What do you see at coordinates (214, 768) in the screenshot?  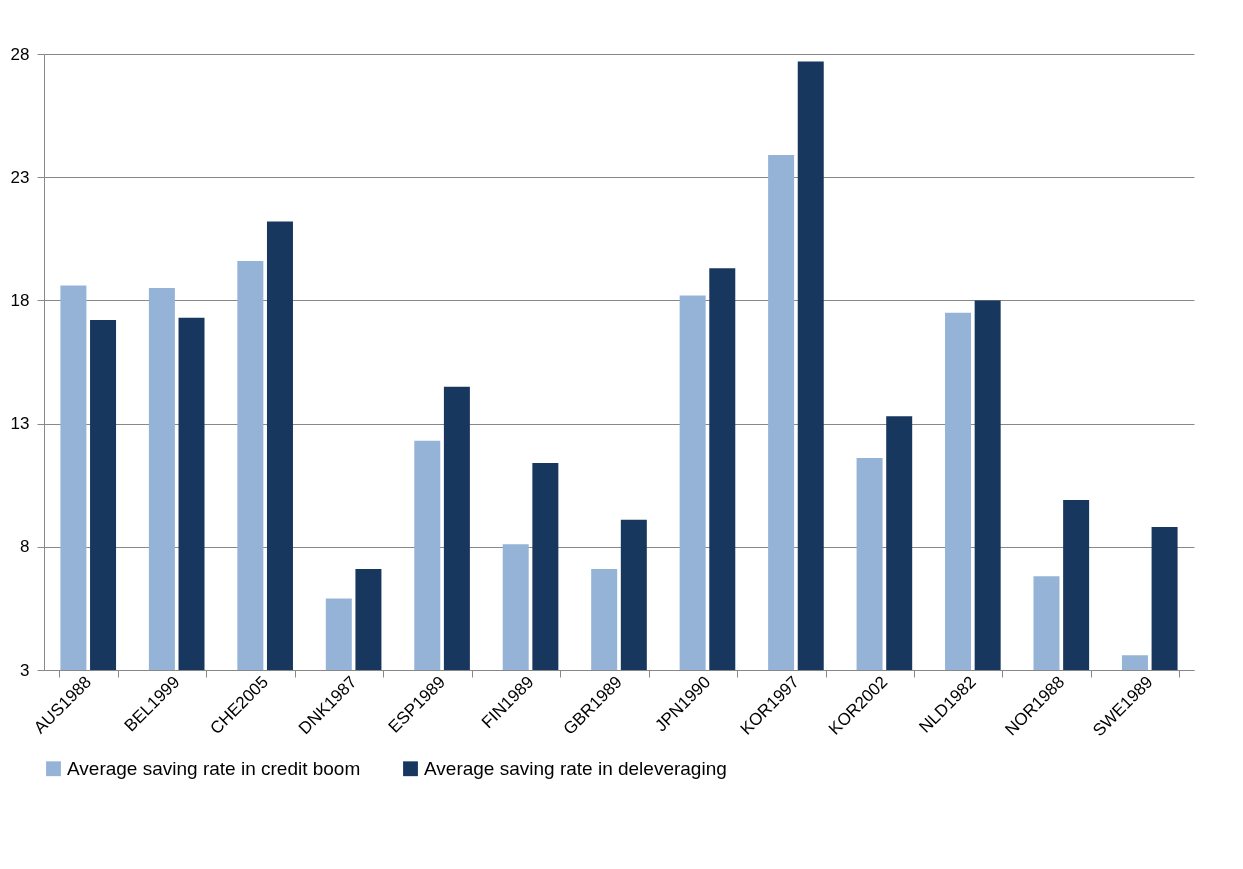 I see `legend-label: Average saving rate in credit boom` at bounding box center [214, 768].